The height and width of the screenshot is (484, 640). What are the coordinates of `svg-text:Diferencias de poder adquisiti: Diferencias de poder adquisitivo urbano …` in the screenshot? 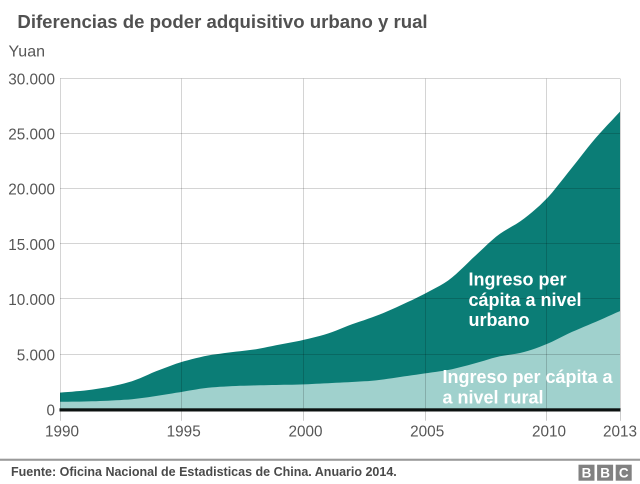 It's located at (222, 21).